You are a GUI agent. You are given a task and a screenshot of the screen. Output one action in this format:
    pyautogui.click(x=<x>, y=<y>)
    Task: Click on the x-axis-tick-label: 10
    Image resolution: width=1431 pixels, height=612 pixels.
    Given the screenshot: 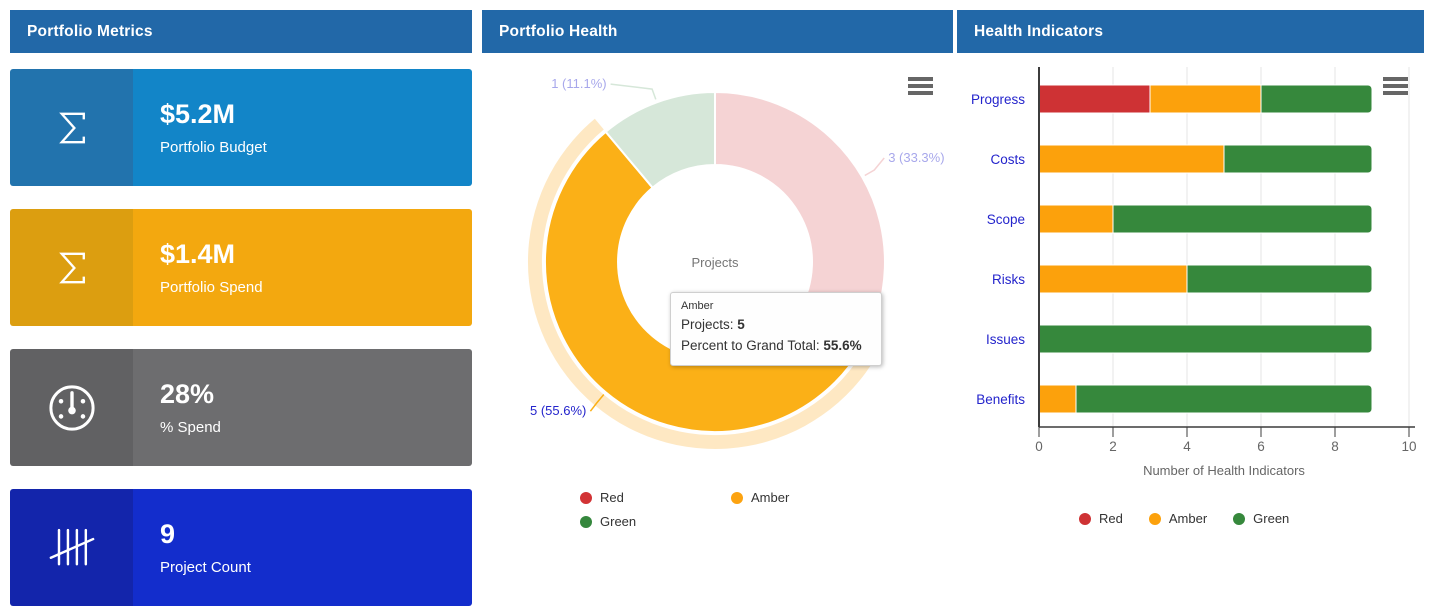 What is the action you would take?
    pyautogui.click(x=1408, y=446)
    